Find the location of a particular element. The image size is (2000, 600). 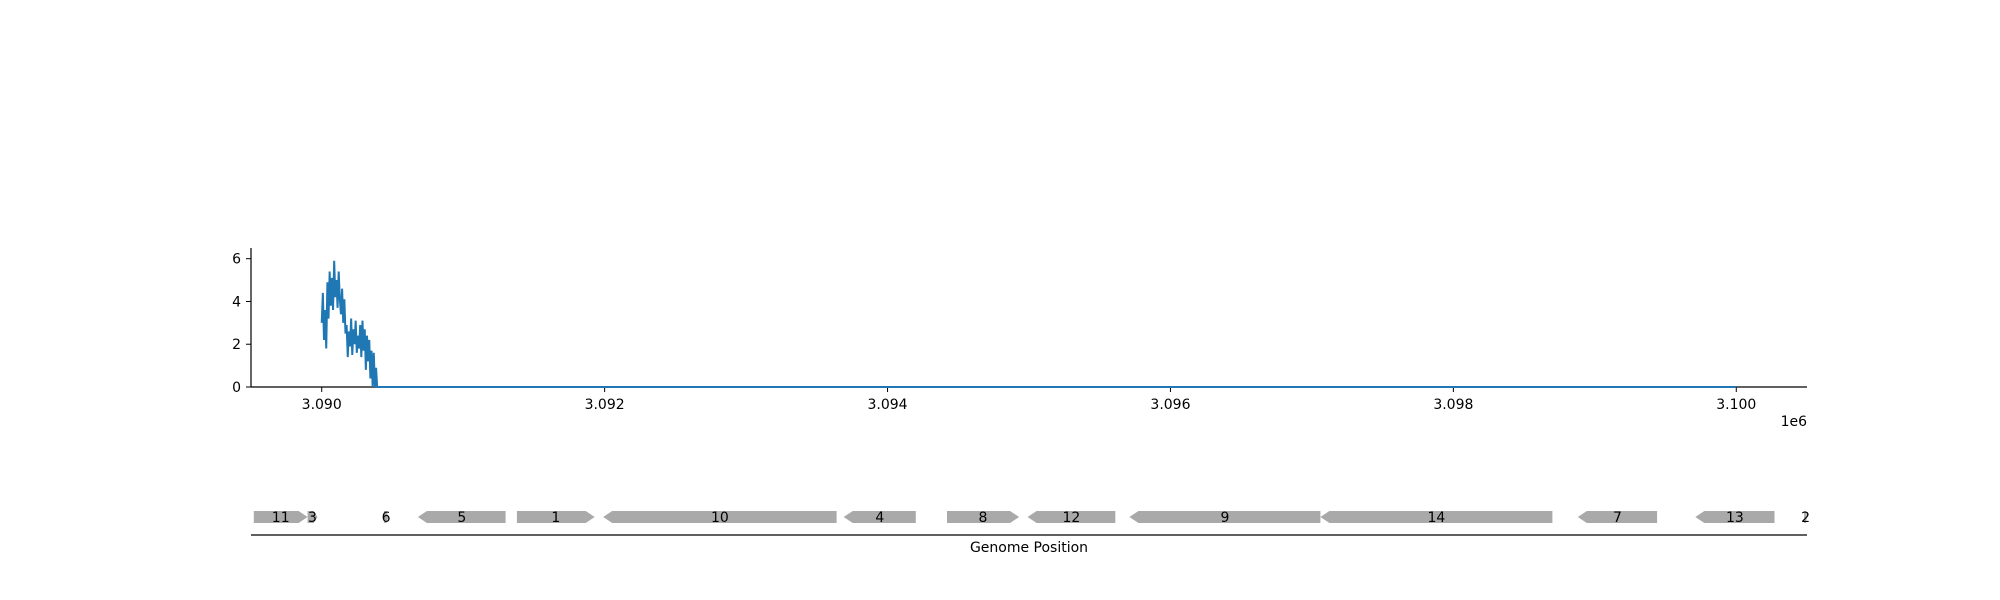

gene-label: 14 is located at coordinates (1436, 518).